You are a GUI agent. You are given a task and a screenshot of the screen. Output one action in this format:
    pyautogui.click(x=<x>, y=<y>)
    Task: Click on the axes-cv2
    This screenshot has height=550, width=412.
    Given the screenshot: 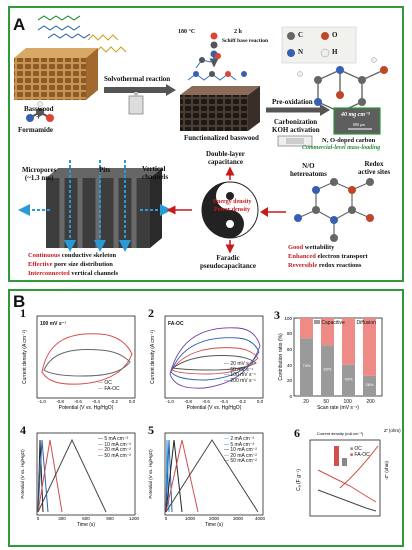 What is the action you would take?
    pyautogui.click(x=214, y=357)
    